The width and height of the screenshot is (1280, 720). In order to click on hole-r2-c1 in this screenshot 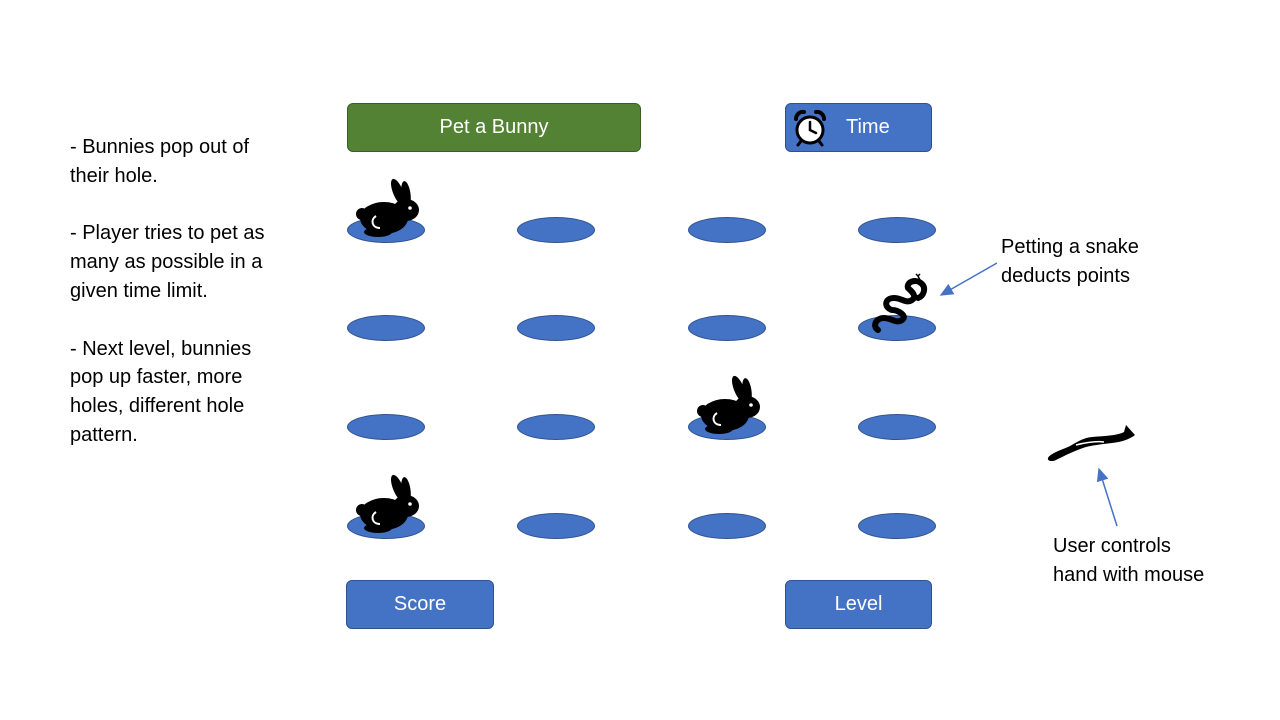, I will do `click(386, 328)`.